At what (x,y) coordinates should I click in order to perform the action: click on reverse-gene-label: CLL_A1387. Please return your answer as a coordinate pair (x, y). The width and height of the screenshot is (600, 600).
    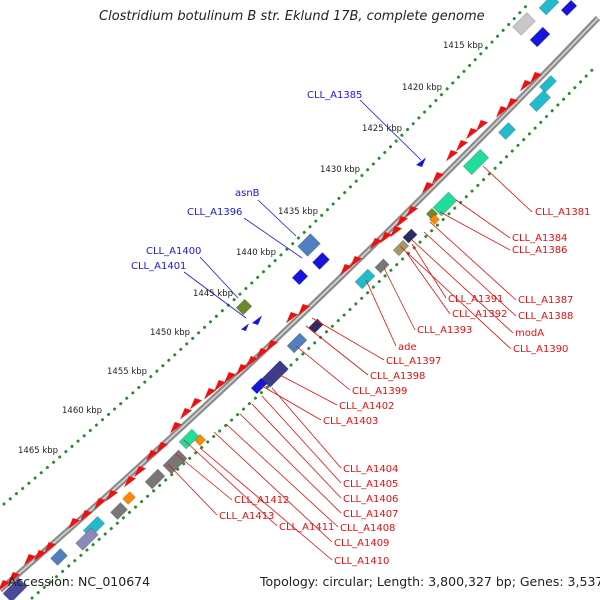
    Looking at the image, I should click on (545, 300).